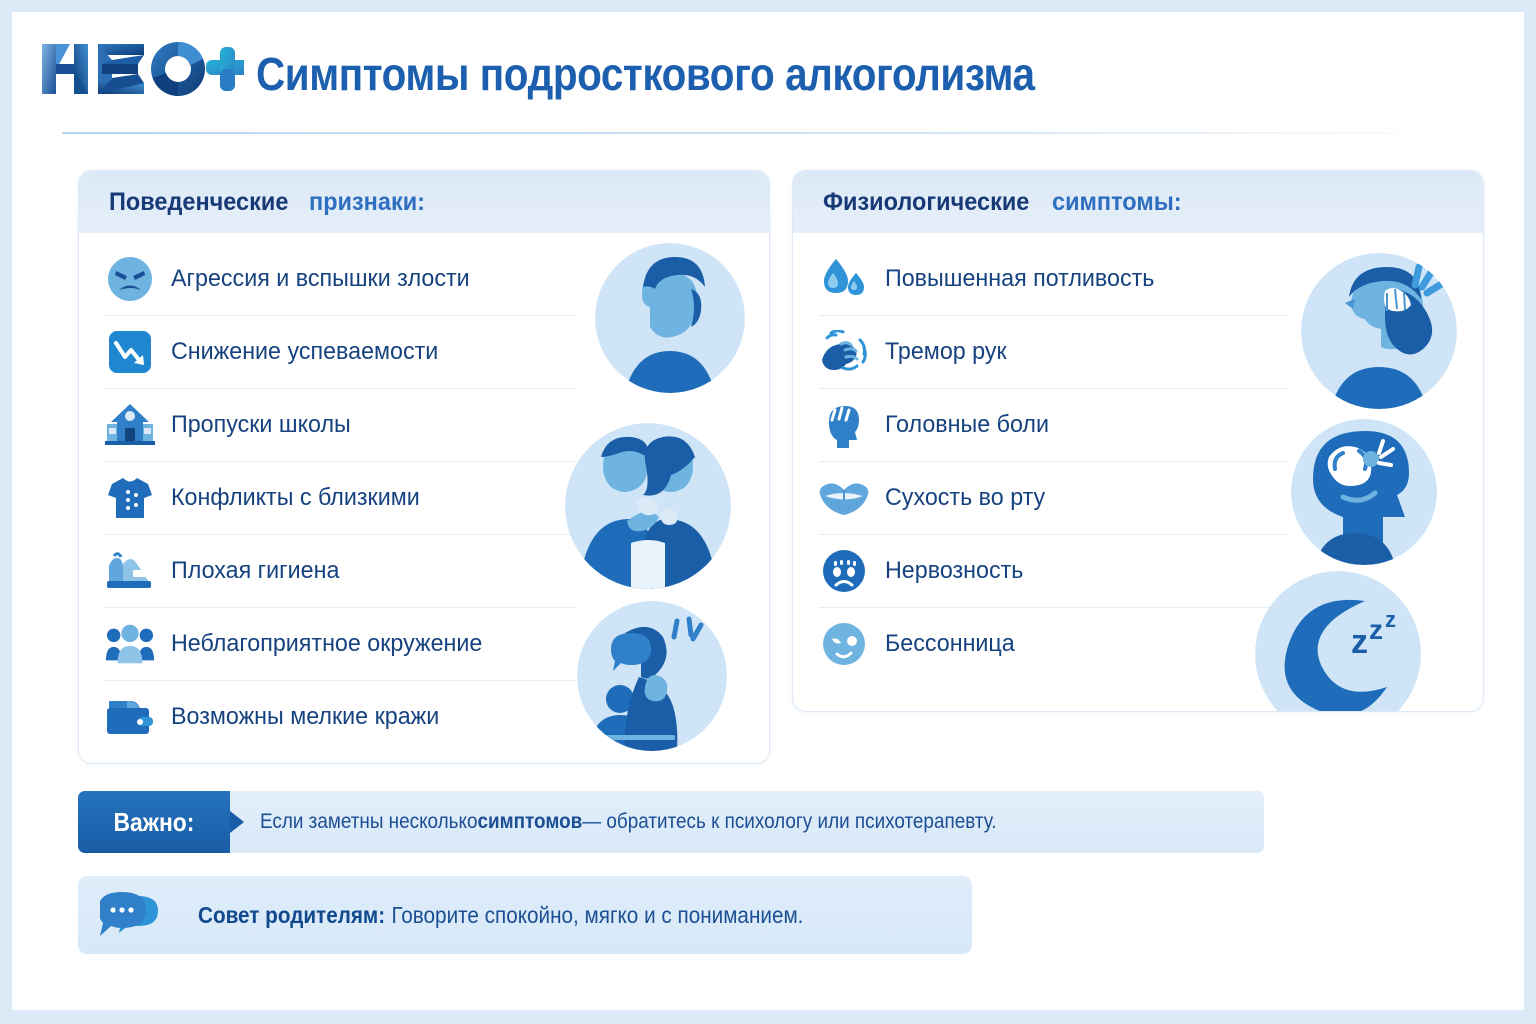 This screenshot has width=1536, height=1024. I want to click on list-item: Возможны мелкие кражи, so click(340, 717).